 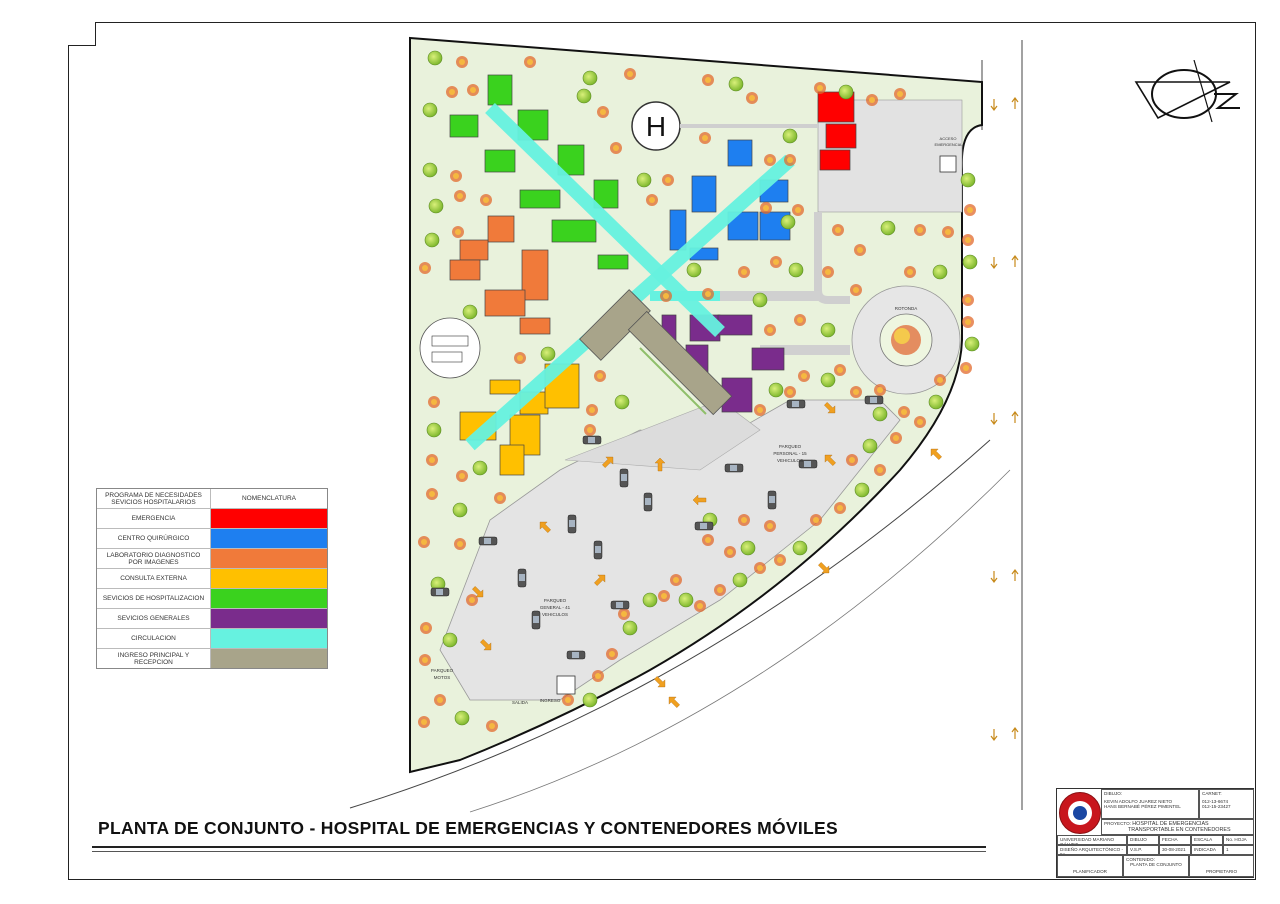 I want to click on legend-row: INGRESO PRINCIPAL Y RECEPCION, so click(x=212, y=658).